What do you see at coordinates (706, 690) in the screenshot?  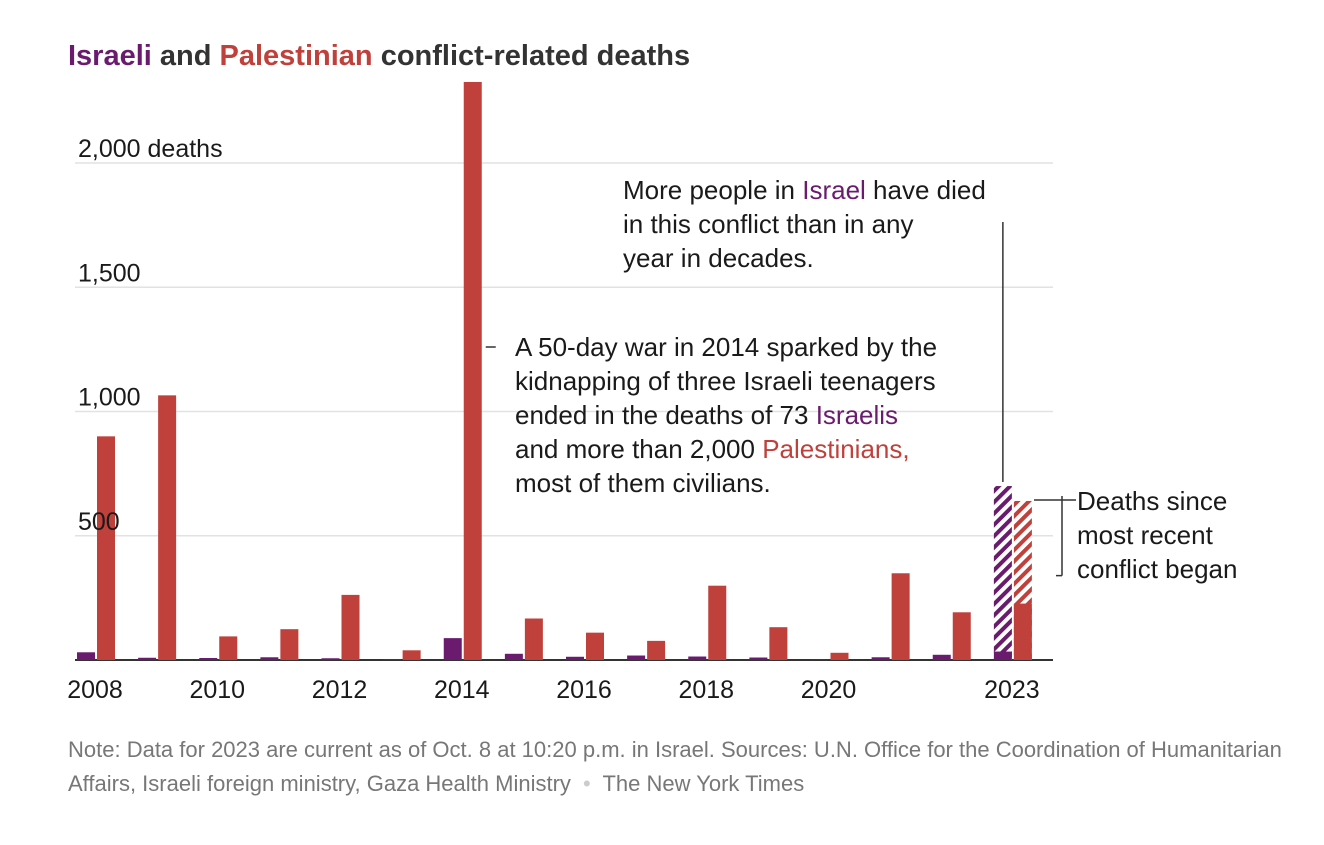 I see `x-tick-label: 2018` at bounding box center [706, 690].